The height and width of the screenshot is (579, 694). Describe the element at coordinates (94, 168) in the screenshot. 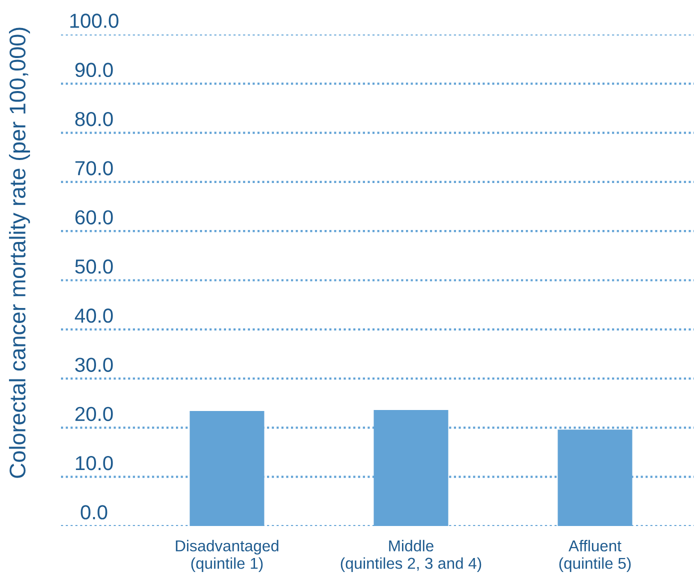

I see `y-tick-label: 70.0` at that location.